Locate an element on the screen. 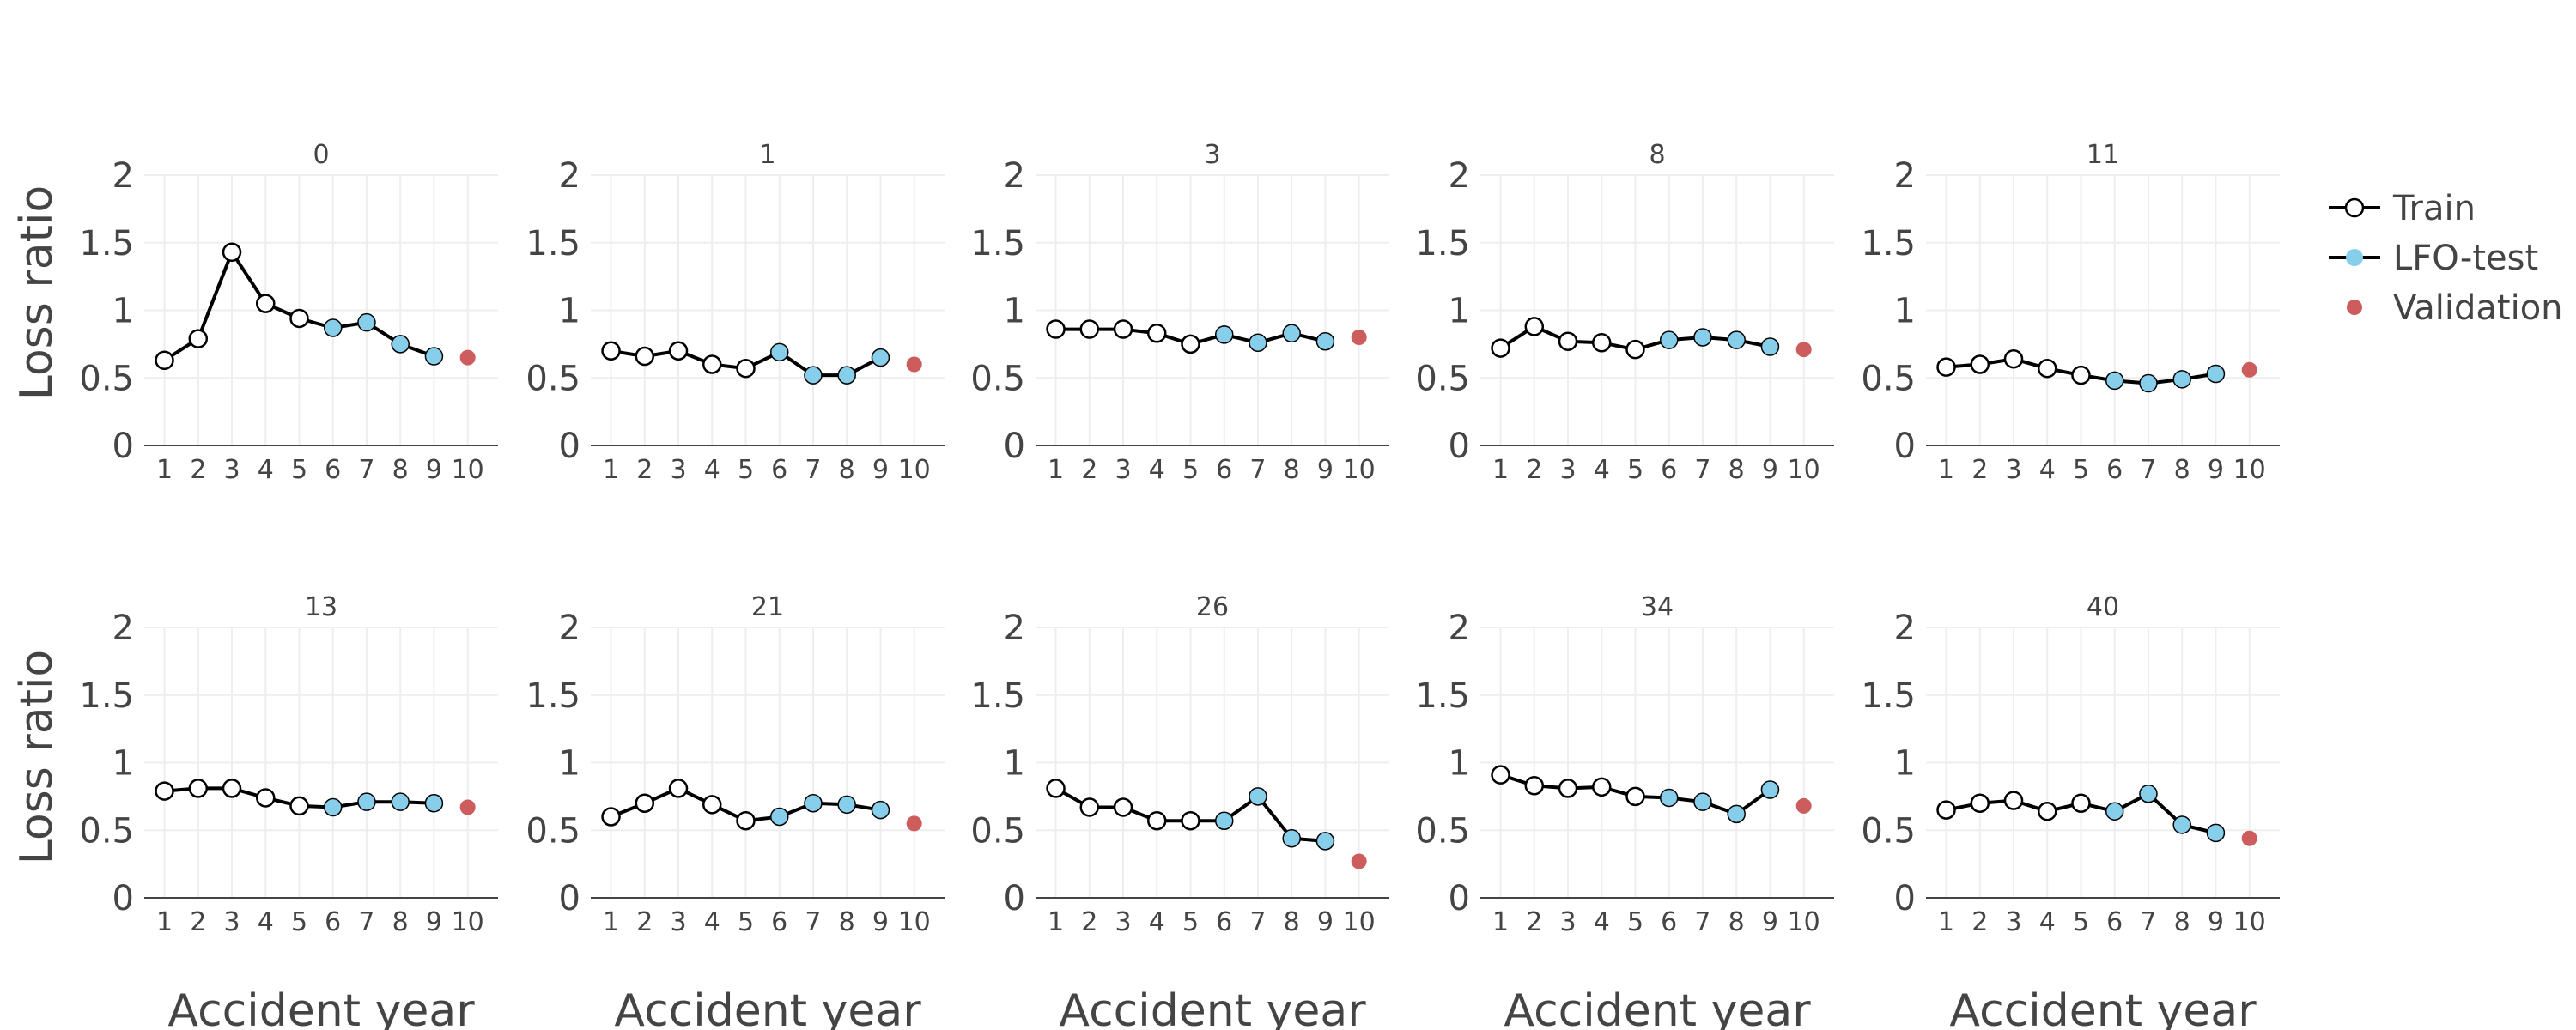 This screenshot has height=1030, width=2576. legend-label: Validation is located at coordinates (2478, 308).